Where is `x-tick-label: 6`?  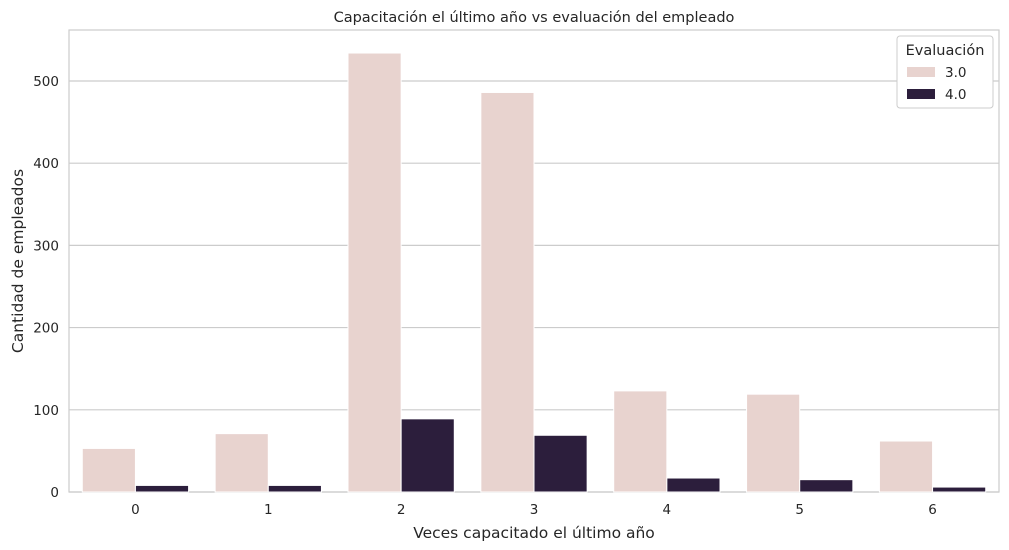
x-tick-label: 6 is located at coordinates (932, 510).